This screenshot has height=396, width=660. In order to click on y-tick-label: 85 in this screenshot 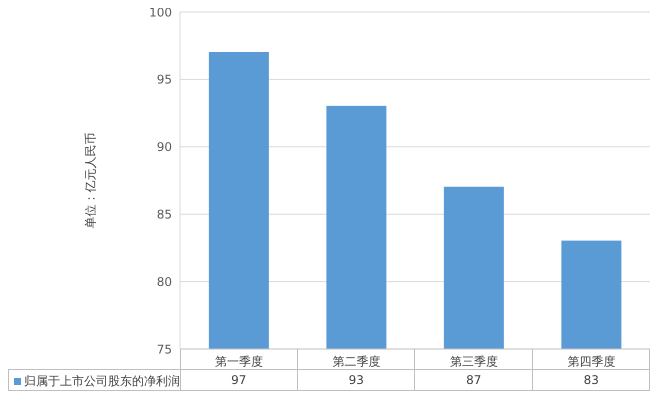, I will do `click(164, 214)`.